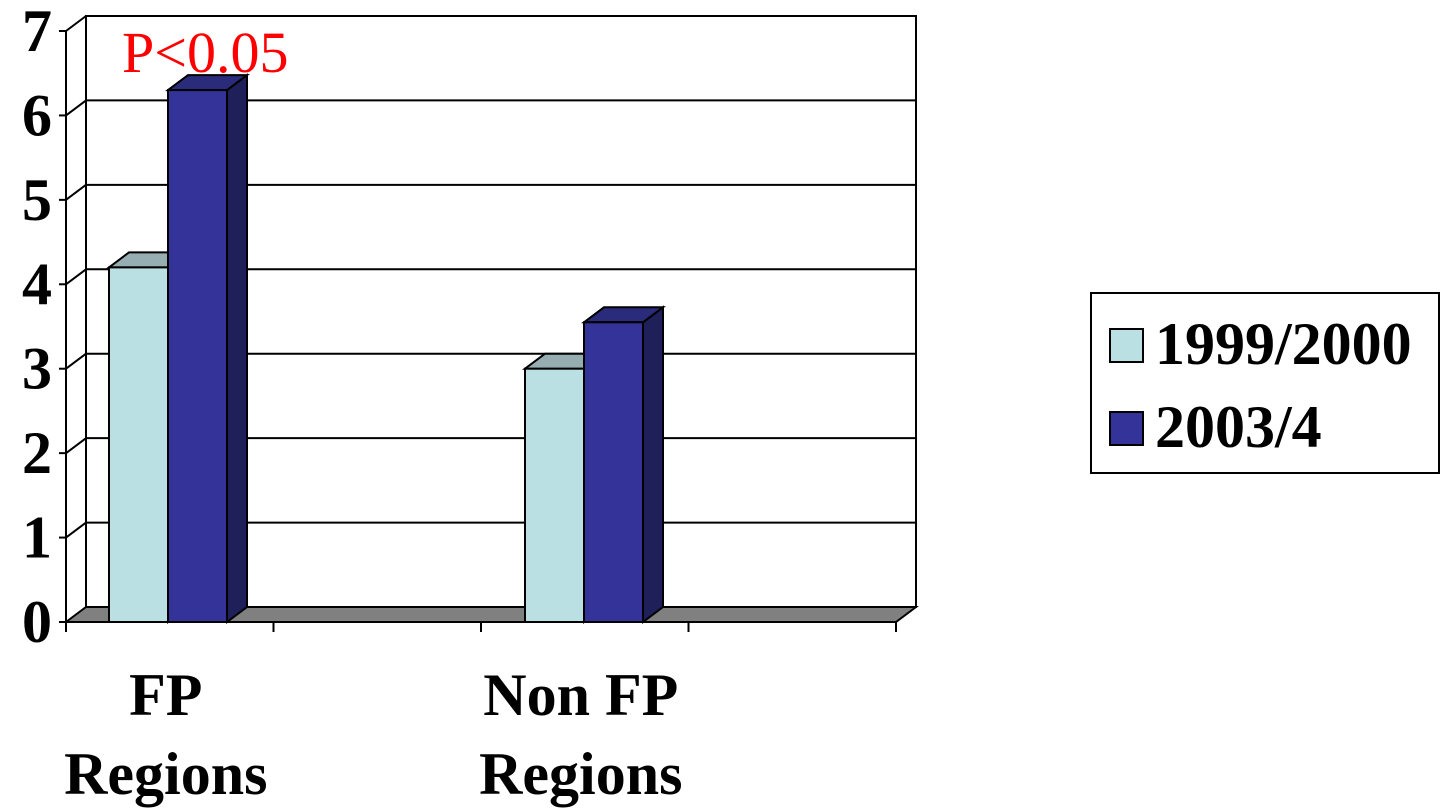 This screenshot has height=808, width=1450. What do you see at coordinates (1238, 427) in the screenshot?
I see `legend-label: 2003/4` at bounding box center [1238, 427].